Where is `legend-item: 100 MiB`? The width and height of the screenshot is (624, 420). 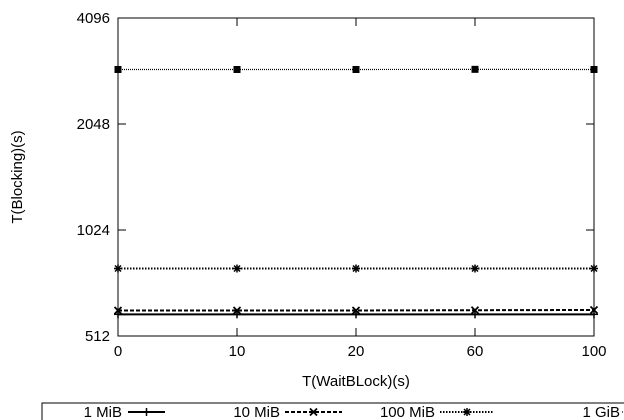 legend-item: 100 MiB is located at coordinates (437, 412).